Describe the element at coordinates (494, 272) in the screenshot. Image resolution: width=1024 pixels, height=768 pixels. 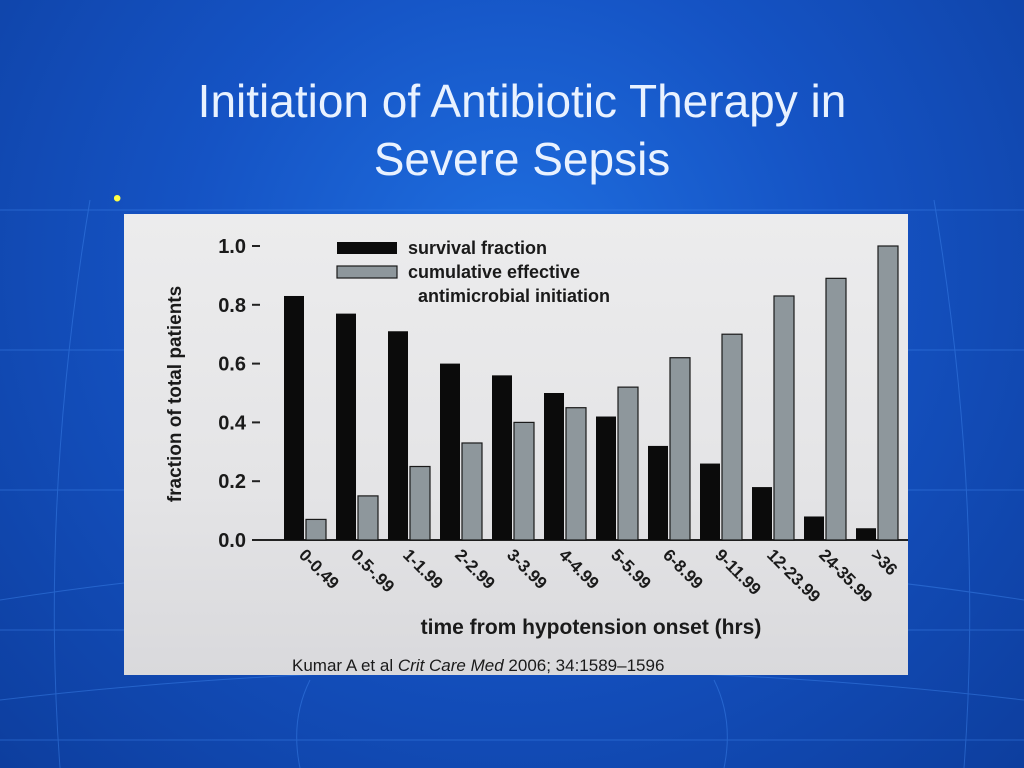
I see `legend-label: cumulative effective` at that location.